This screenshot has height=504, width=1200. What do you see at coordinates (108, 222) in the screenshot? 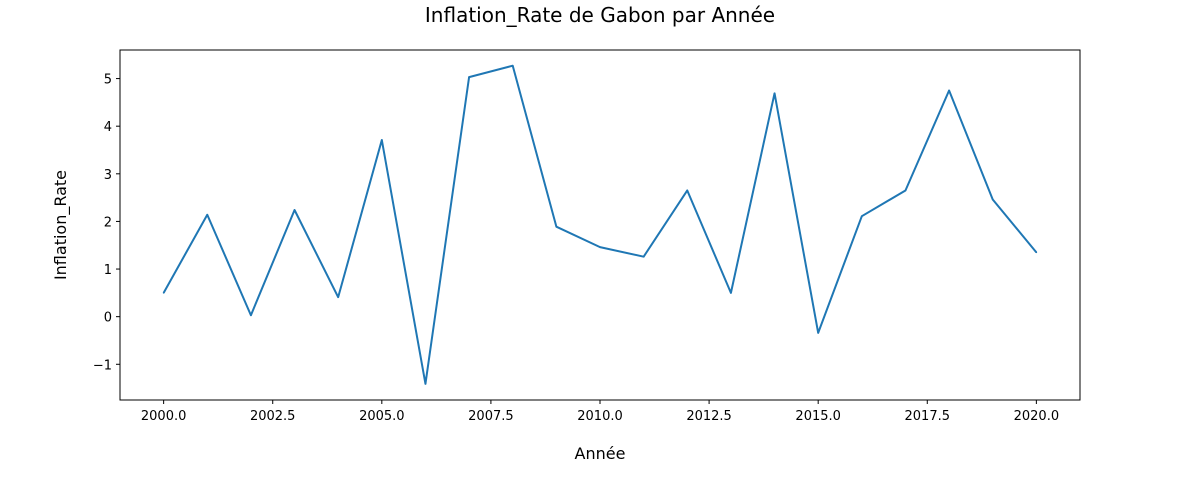
I see `y-tick-label: 2` at bounding box center [108, 222].